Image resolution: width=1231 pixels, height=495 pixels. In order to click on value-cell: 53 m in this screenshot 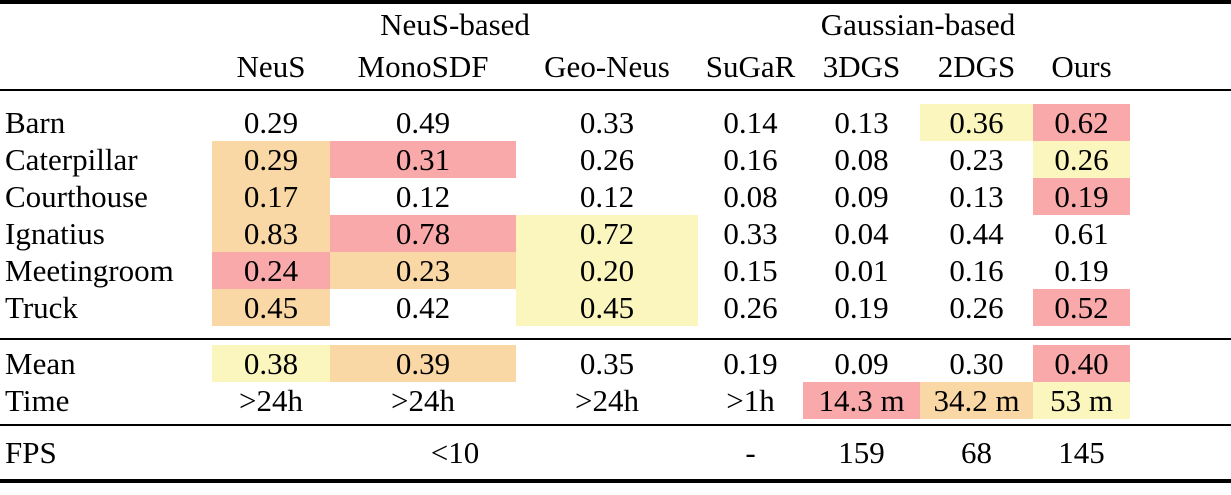, I will do `click(1082, 400)`.